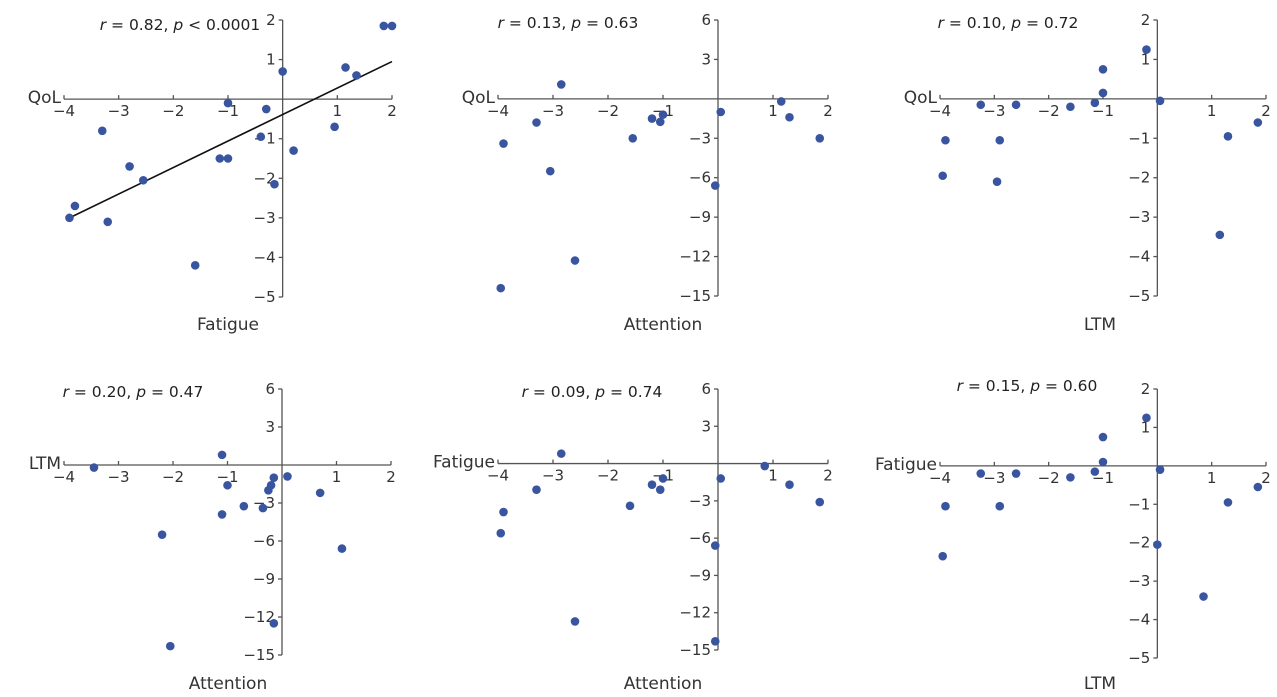 The image size is (1277, 697). Describe the element at coordinates (1139, 543) in the screenshot. I see `y-tick-label: −2` at that location.